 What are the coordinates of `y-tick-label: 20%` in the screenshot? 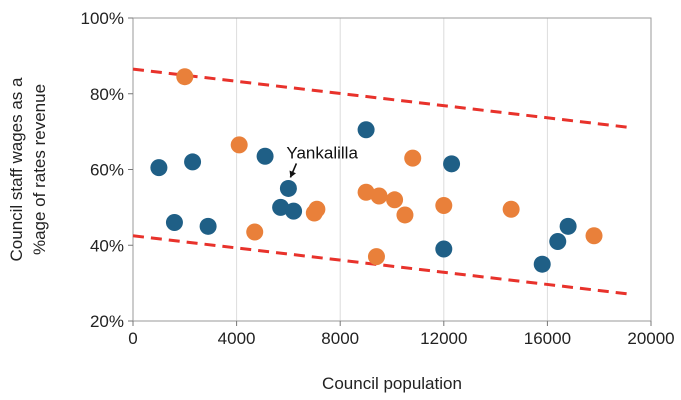 It's located at (107, 321).